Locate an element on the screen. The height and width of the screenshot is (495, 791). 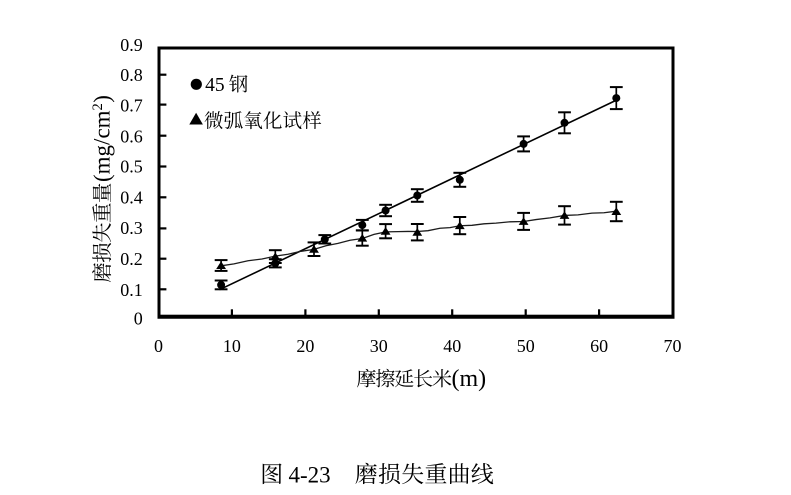
svg-text: 40 is located at coordinates (452, 346).